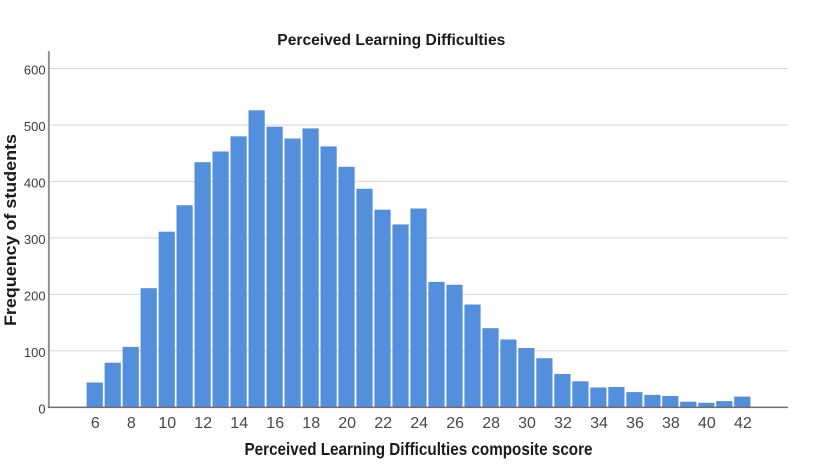 Image resolution: width=817 pixels, height=470 pixels. What do you see at coordinates (599, 423) in the screenshot?
I see `svg-text: 34` at bounding box center [599, 423].